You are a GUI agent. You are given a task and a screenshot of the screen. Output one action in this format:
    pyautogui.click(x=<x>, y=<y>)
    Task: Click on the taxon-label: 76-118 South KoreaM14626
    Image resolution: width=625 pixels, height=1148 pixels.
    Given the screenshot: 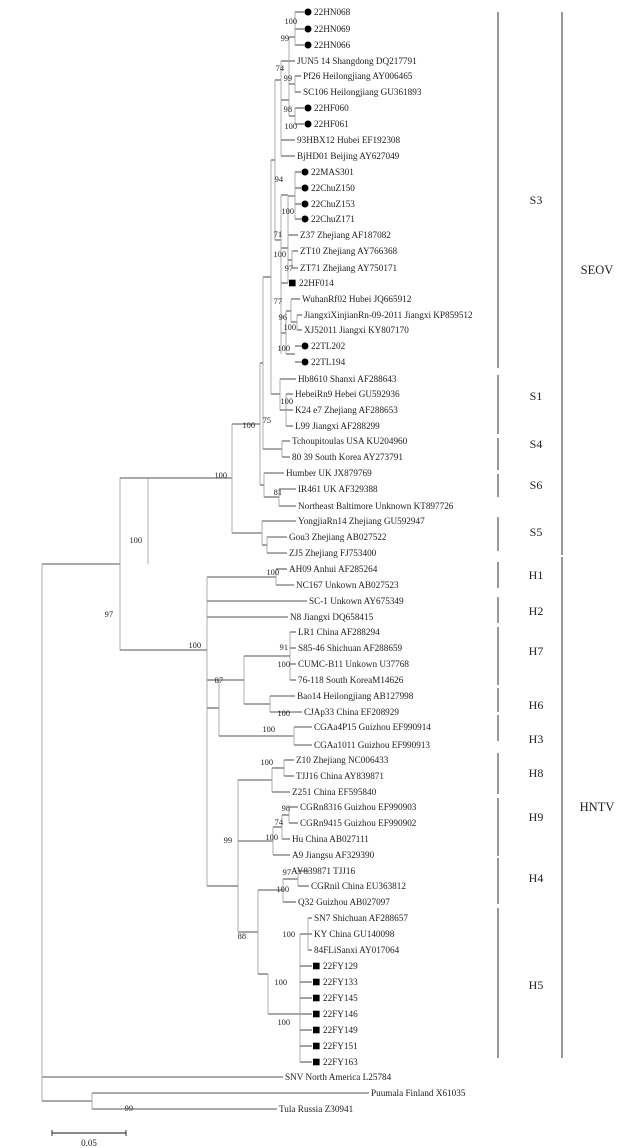 What is the action you would take?
    pyautogui.click(x=351, y=680)
    